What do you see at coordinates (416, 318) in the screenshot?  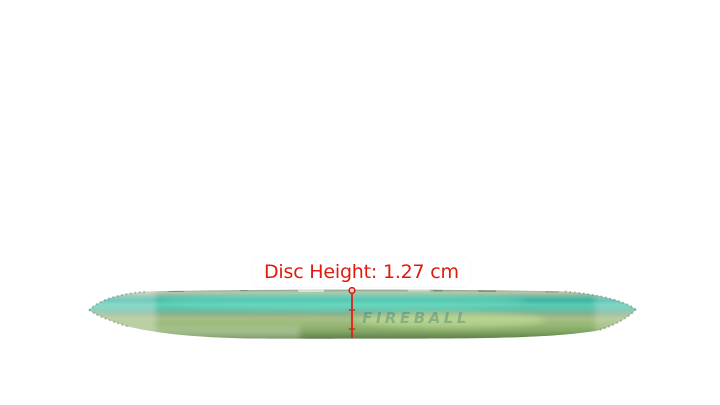 I see `disc-embossed-text: FIREBALL` at bounding box center [416, 318].